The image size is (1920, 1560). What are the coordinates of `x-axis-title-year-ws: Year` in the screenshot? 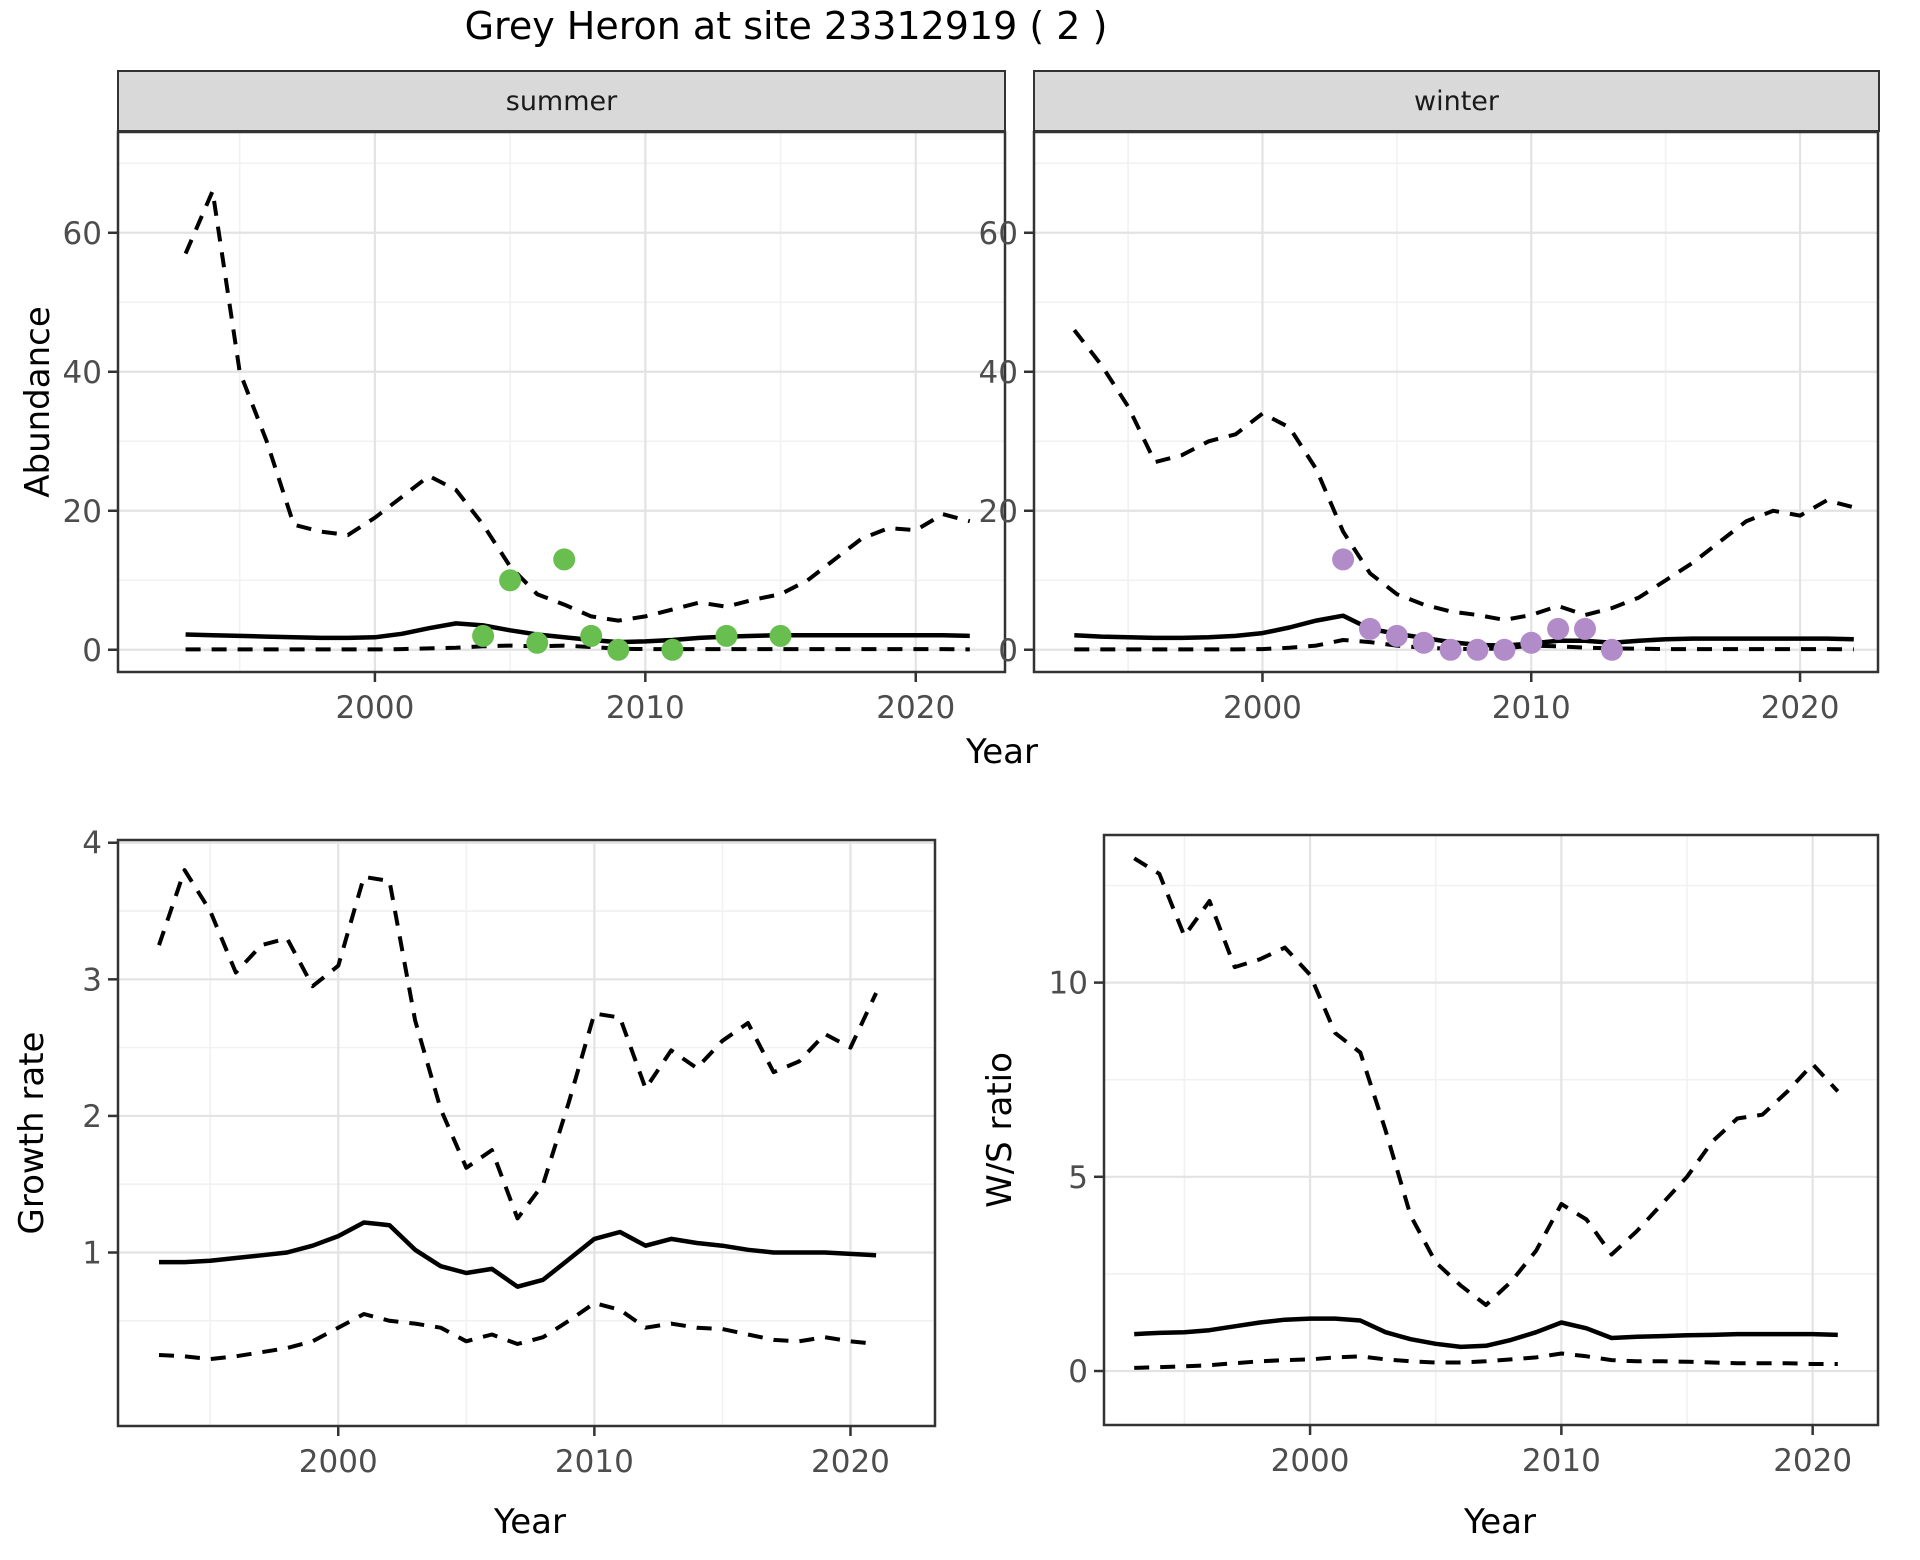 It's located at (1500, 1522).